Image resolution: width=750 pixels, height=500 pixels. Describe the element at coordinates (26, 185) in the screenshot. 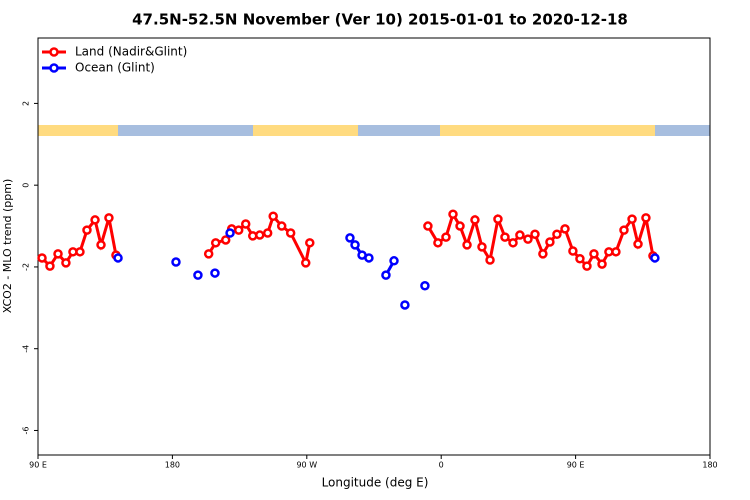

I see `y-tick-label: 0` at that location.